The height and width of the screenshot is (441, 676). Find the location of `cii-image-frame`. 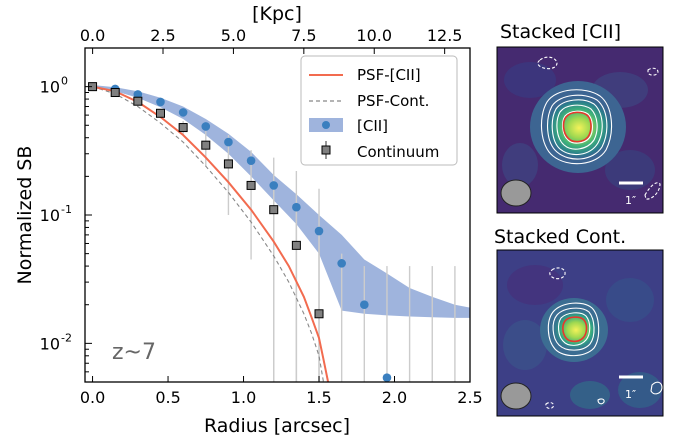

cii-image-frame is located at coordinates (580, 130).